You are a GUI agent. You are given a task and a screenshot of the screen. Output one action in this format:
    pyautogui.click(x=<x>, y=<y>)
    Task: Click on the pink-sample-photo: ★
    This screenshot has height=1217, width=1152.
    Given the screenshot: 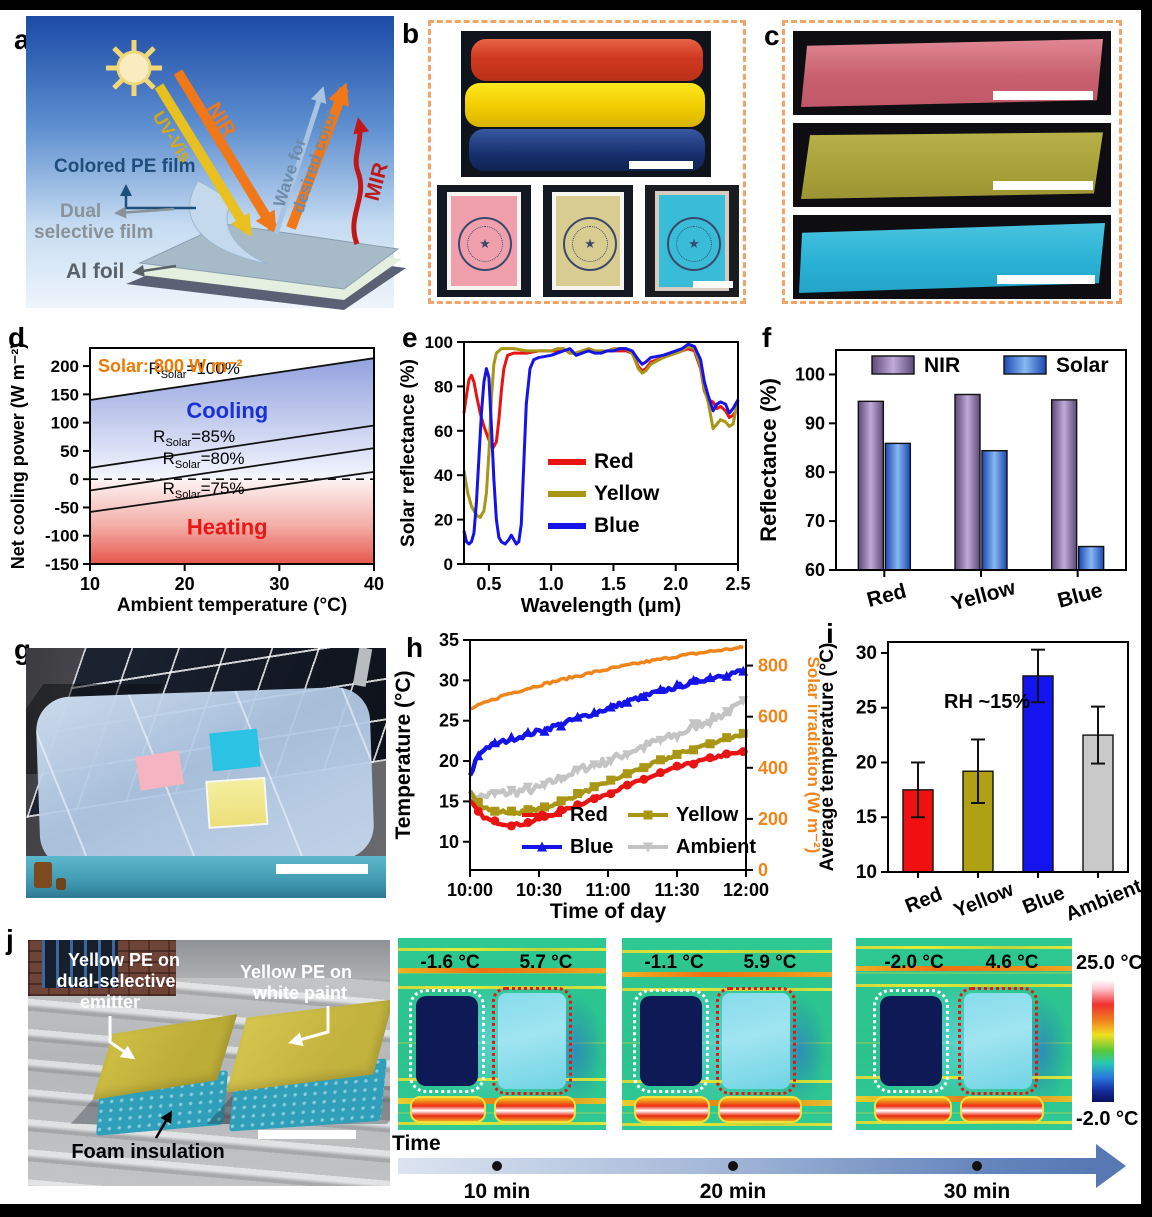 What is the action you would take?
    pyautogui.click(x=484, y=241)
    